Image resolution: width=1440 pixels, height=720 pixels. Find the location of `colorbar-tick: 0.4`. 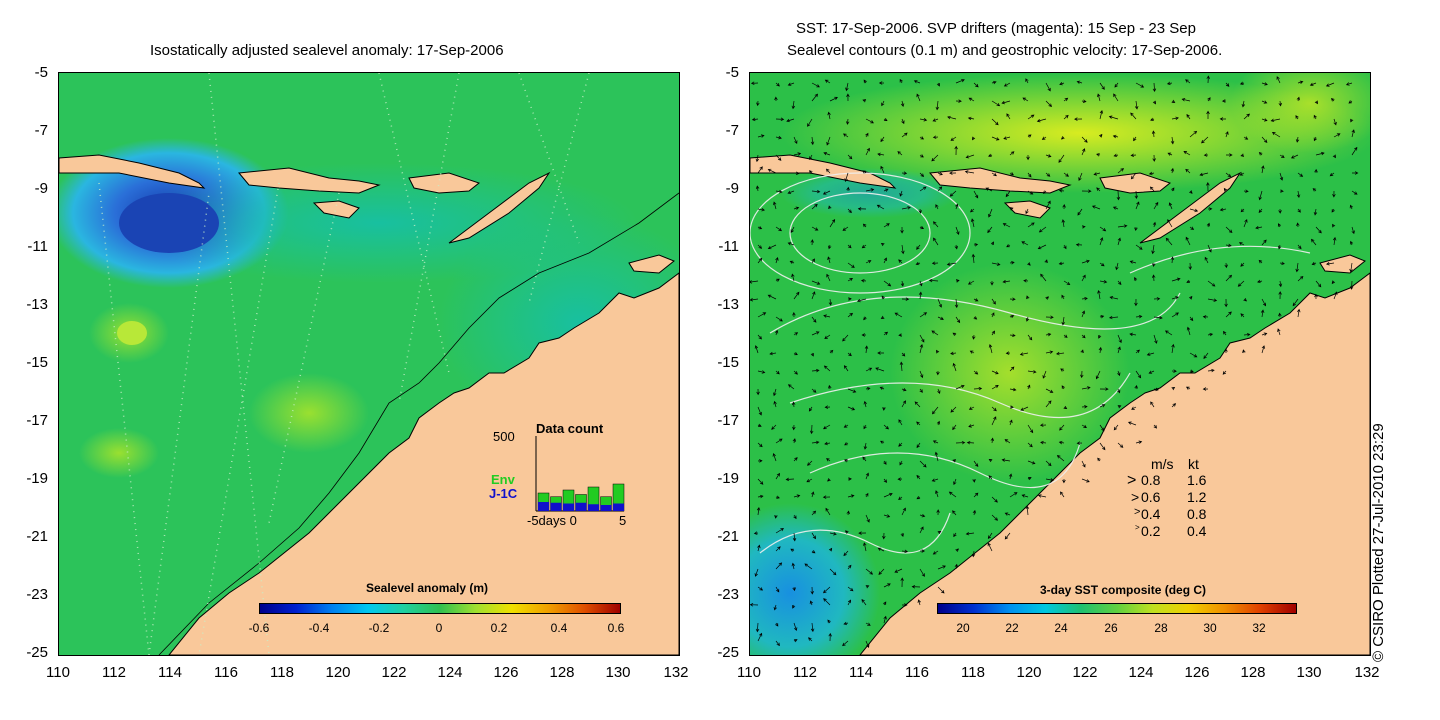

colorbar-tick: 0.4 is located at coordinates (559, 628).